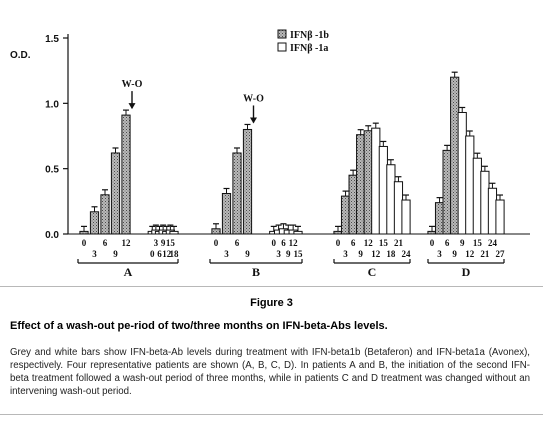 The height and width of the screenshot is (424, 543). I want to click on group-label: B, so click(256, 272).